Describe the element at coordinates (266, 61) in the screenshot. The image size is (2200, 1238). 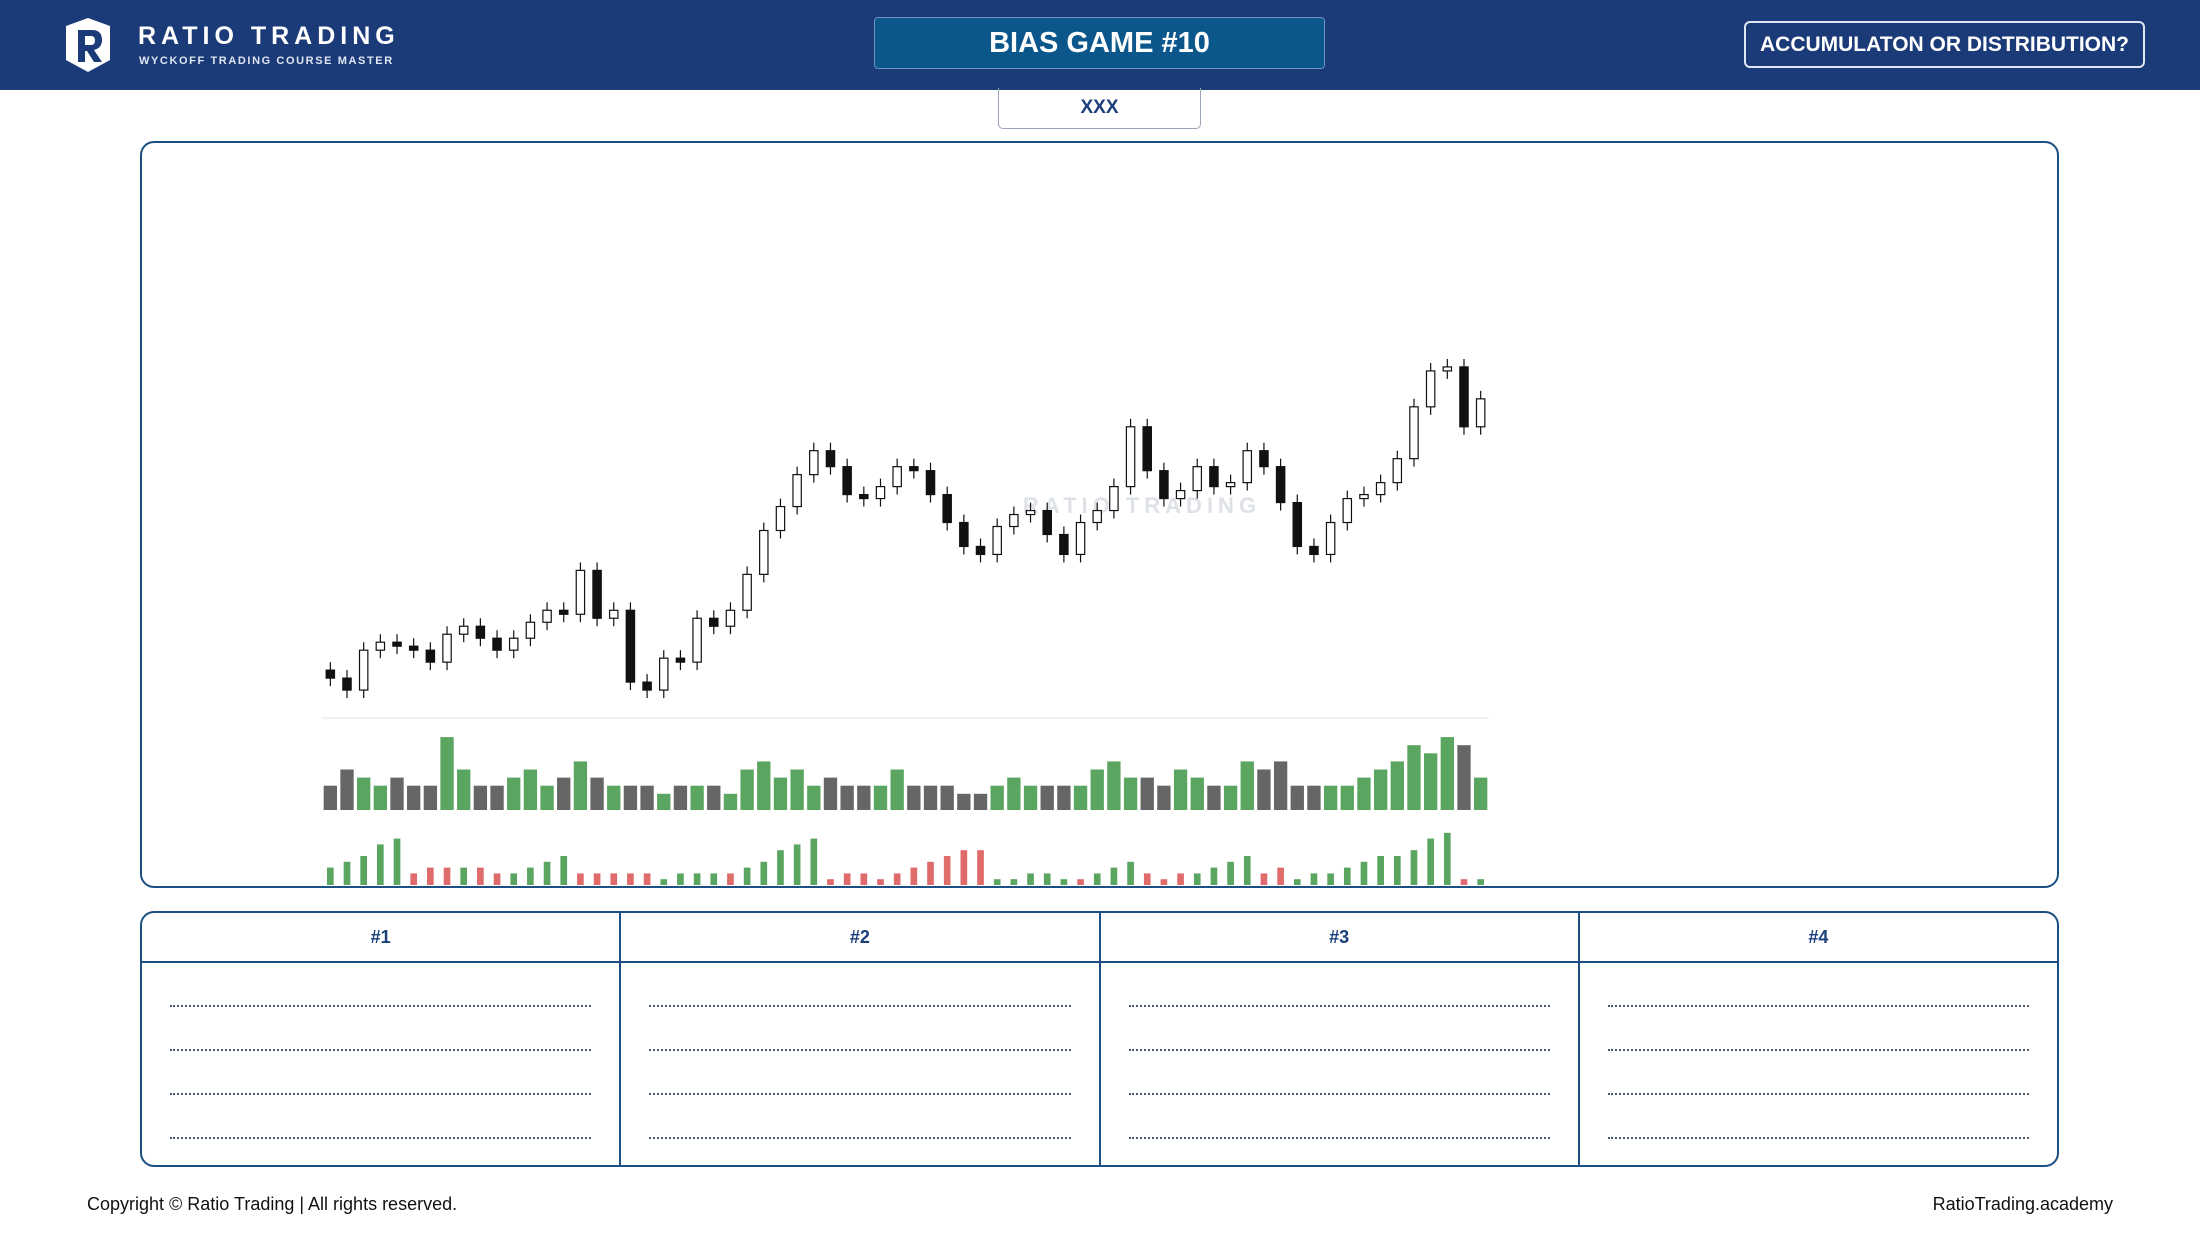
I see `tagline: WYCKOFF TRADING COURSE MASTER` at that location.